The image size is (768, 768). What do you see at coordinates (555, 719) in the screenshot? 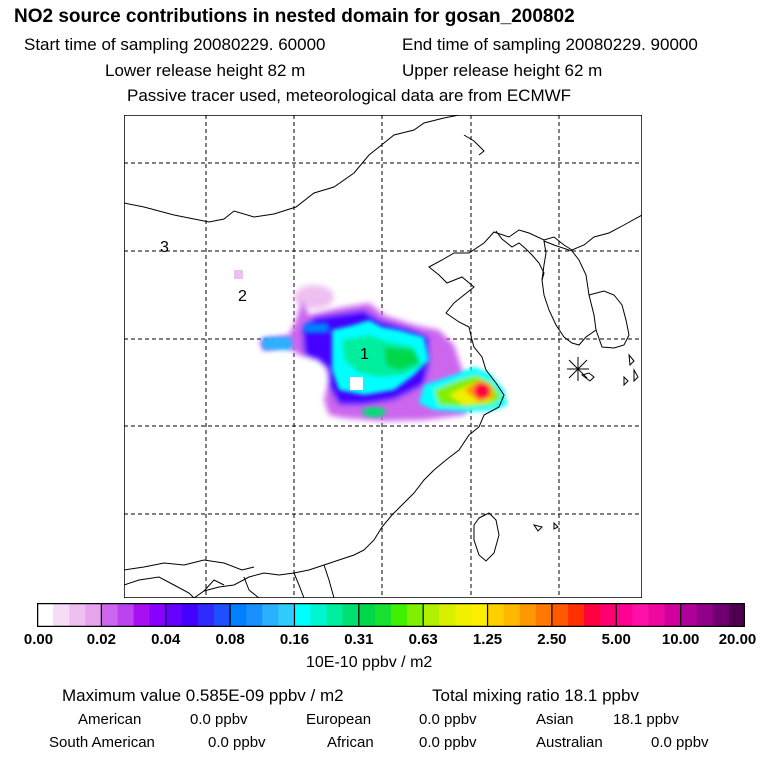
I see `region-name-asian: Asian` at bounding box center [555, 719].